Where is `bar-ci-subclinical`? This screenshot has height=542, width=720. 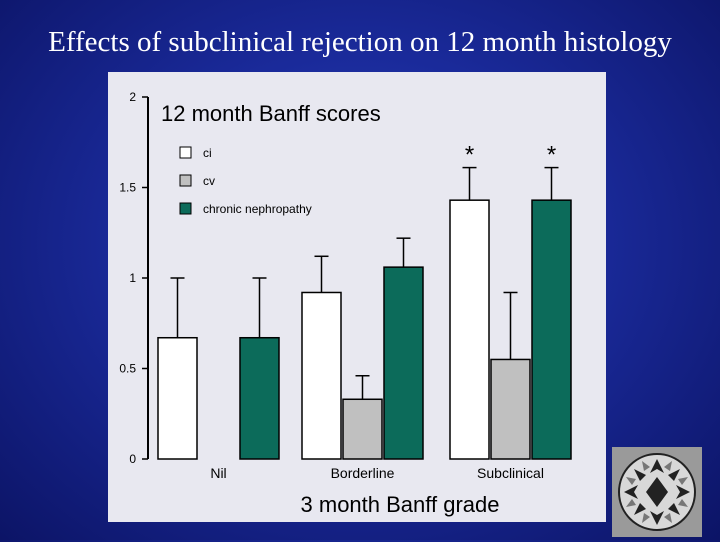
bar-ci-subclinical is located at coordinates (469, 329).